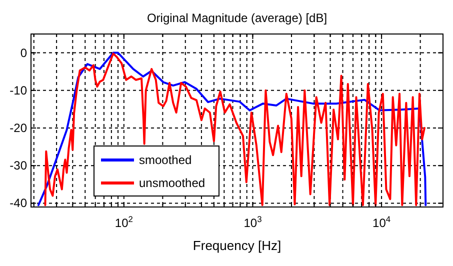  What do you see at coordinates (172, 183) in the screenshot?
I see `legend-label: unsmoothed` at bounding box center [172, 183].